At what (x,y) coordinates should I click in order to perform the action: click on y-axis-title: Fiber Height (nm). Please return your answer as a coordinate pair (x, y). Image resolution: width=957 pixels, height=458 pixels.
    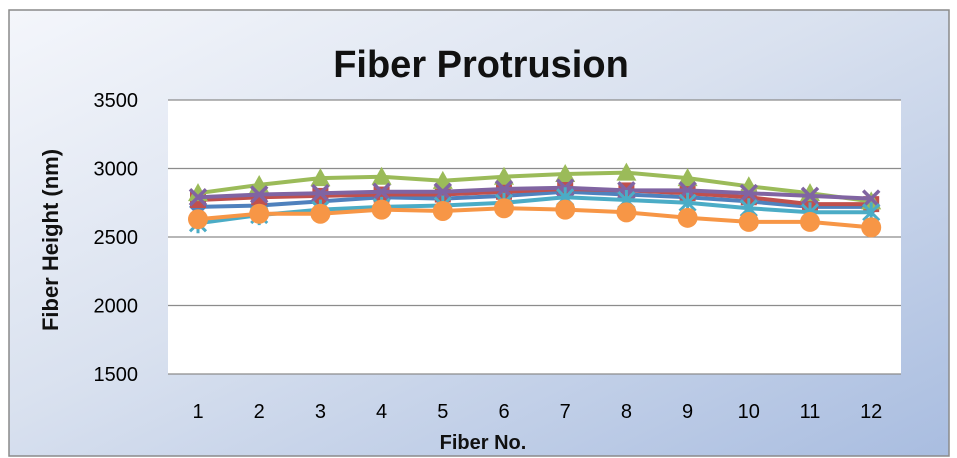
    Looking at the image, I should click on (50, 240).